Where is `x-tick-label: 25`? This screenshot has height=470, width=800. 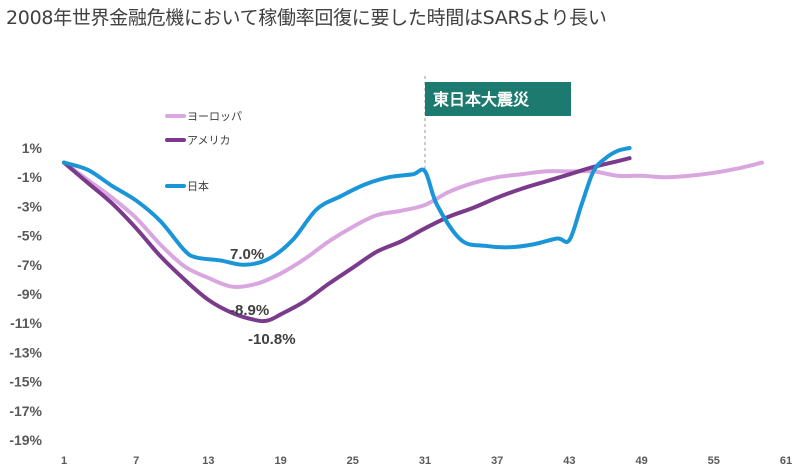
x-tick-label: 25 is located at coordinates (353, 461).